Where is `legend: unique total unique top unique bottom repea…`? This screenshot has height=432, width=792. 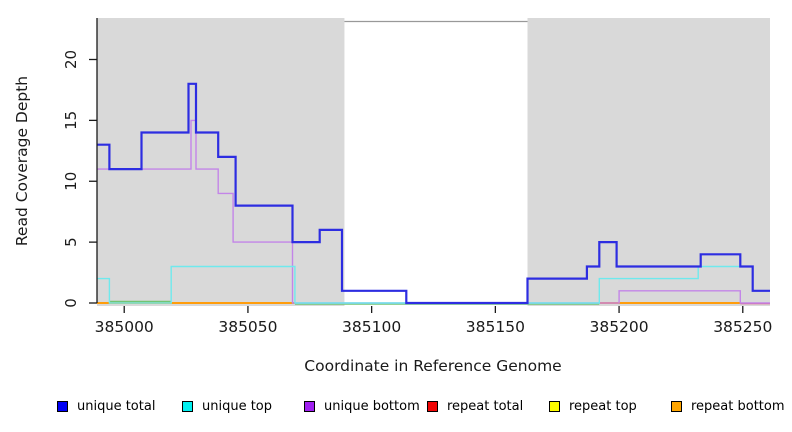 legend: unique total unique top unique bottom repea… is located at coordinates (396, 408).